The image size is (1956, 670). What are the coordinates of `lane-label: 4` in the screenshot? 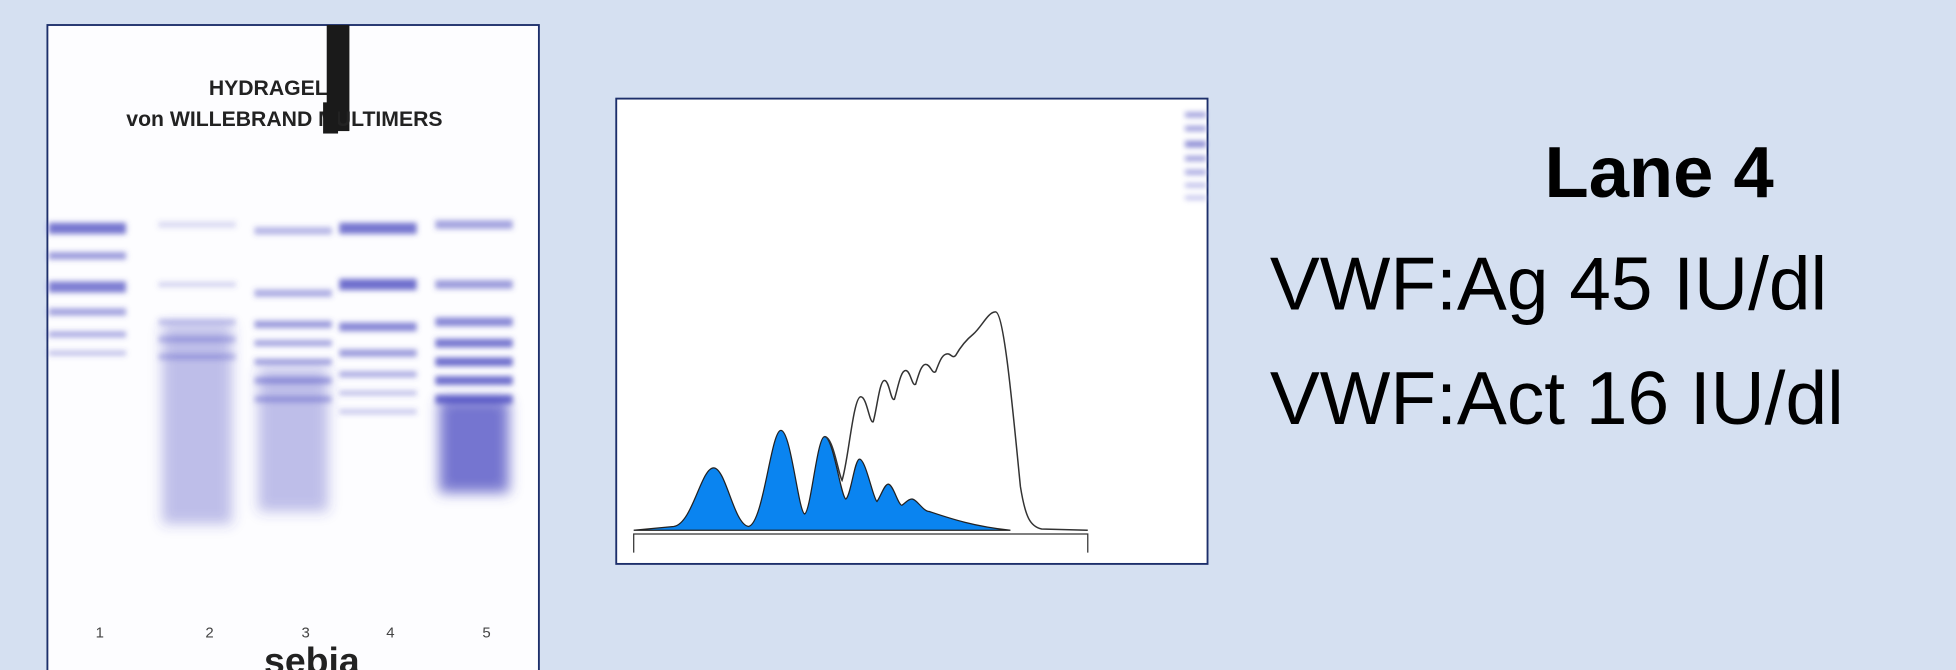 It's located at (390, 633).